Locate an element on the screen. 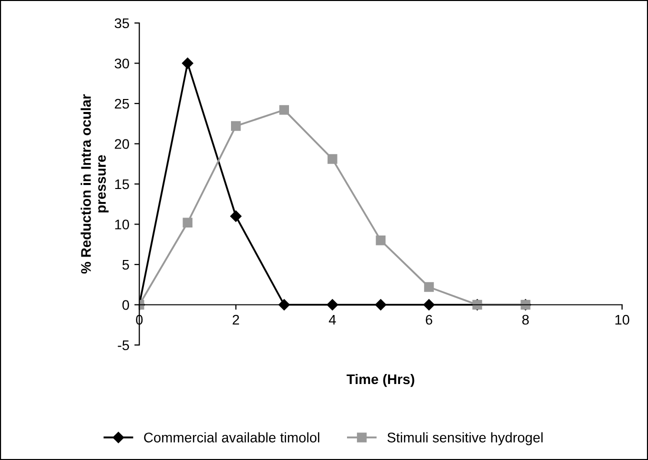  legend-label: Commercial available timolol is located at coordinates (232, 437).